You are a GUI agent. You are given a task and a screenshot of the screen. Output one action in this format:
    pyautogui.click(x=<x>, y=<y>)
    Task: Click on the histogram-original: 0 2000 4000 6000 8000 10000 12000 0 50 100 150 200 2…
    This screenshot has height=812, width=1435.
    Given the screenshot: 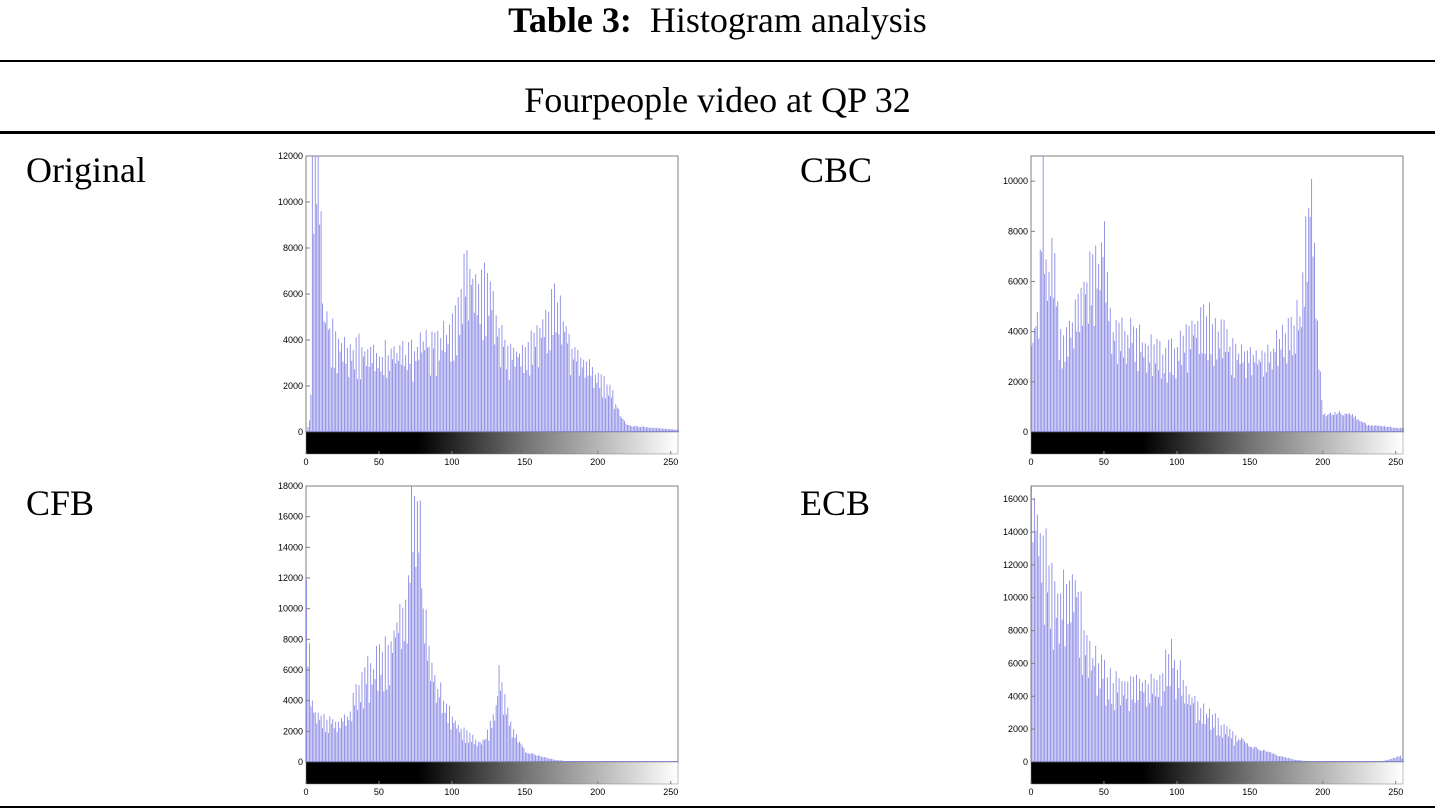 What is the action you would take?
    pyautogui.click(x=475, y=311)
    